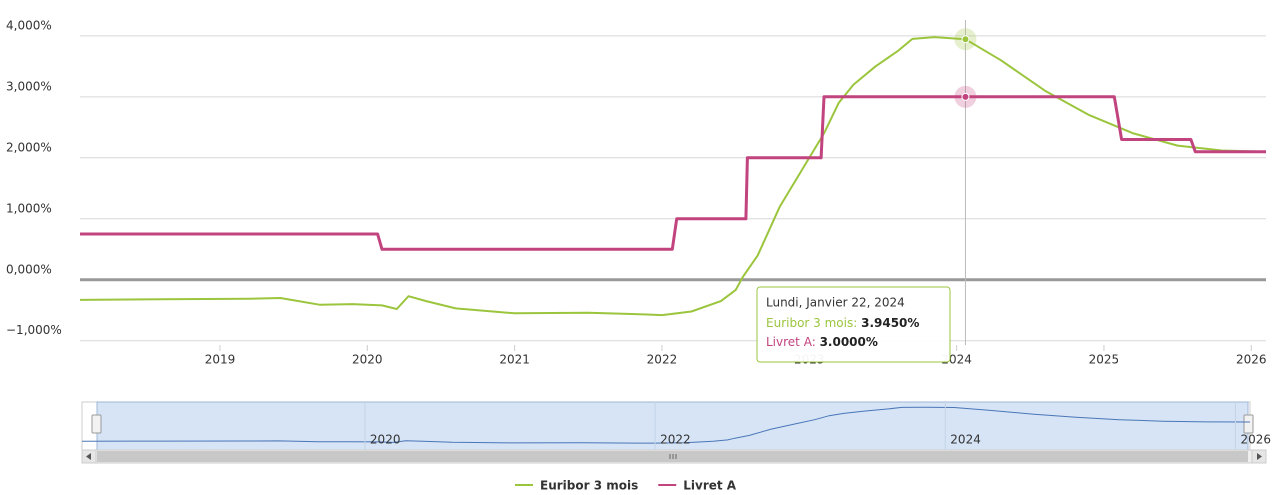 The image size is (1286, 495). What do you see at coordinates (666, 425) in the screenshot?
I see `navigator-series` at bounding box center [666, 425].